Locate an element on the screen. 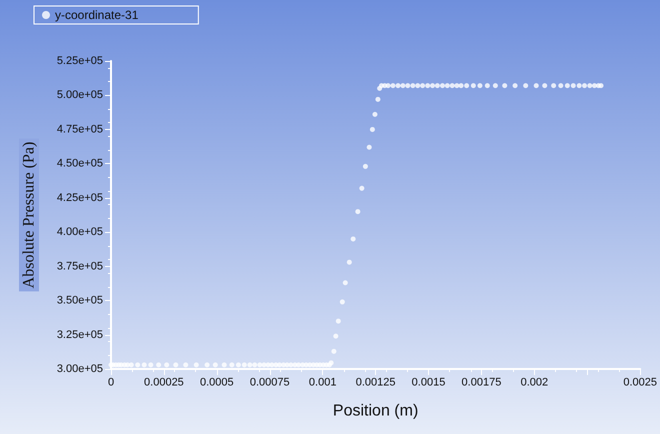  y-tick-label: 5.25e+05 is located at coordinates (79, 61).